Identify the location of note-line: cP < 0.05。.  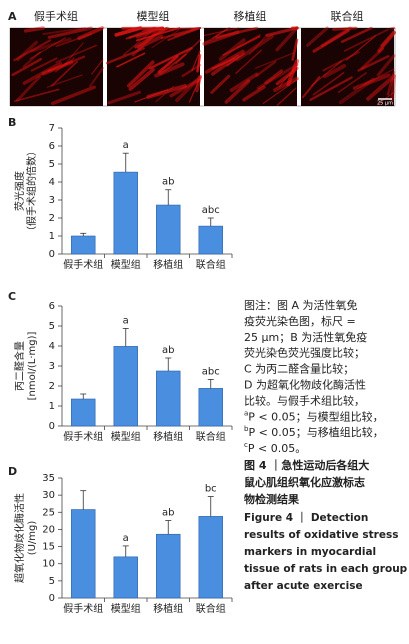
(275, 448).